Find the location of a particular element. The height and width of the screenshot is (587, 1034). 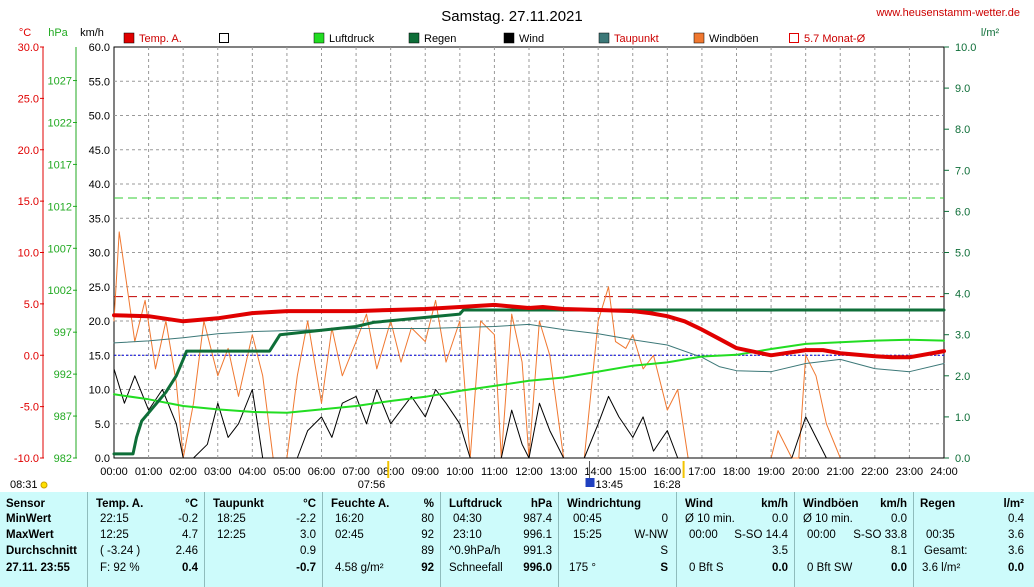

wind-axis-tick: 45.0 is located at coordinates (99, 151).